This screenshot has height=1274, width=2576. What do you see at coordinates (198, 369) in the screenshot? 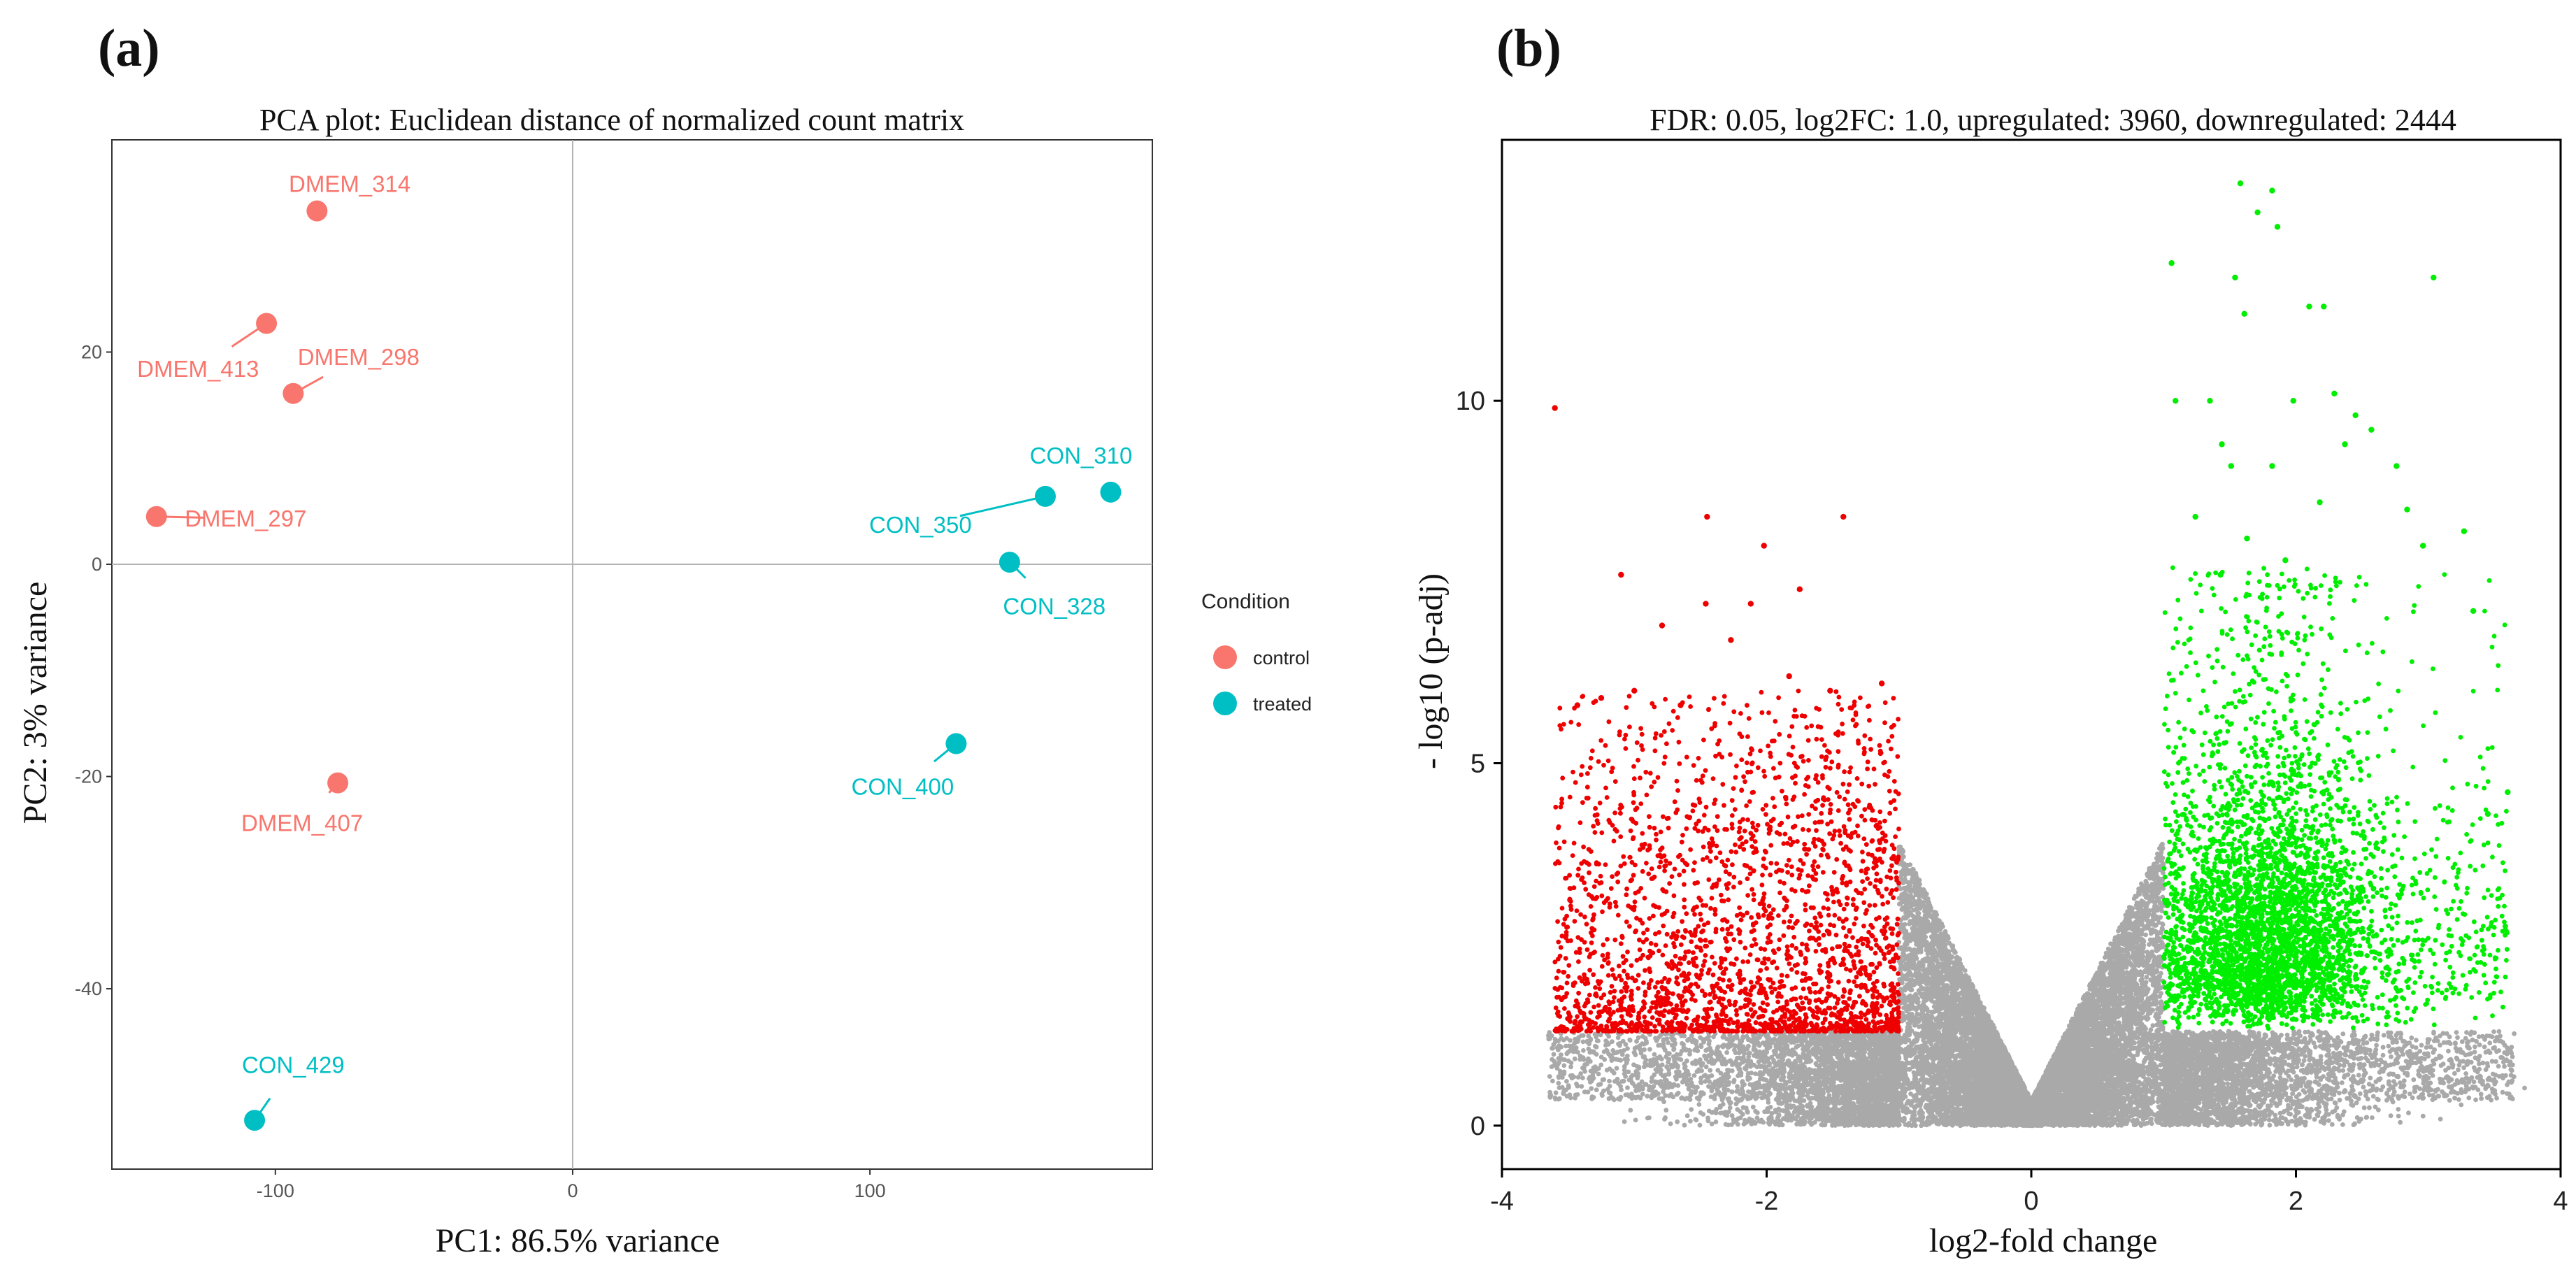
I see `pca-point-label: DMEM_413` at bounding box center [198, 369].